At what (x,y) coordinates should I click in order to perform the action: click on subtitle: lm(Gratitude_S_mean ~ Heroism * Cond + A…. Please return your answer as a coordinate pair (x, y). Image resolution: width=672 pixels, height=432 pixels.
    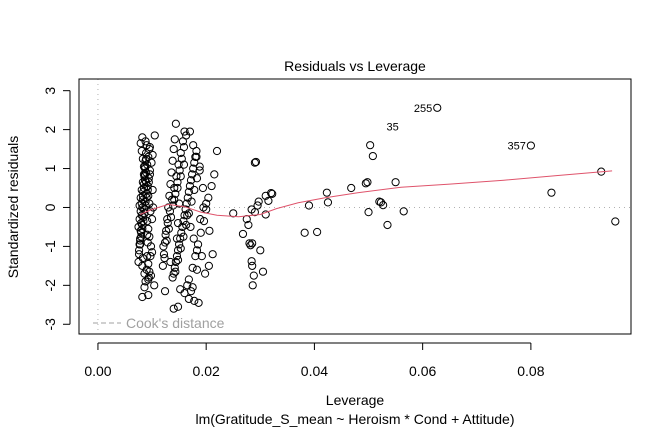
    Looking at the image, I should click on (354, 419).